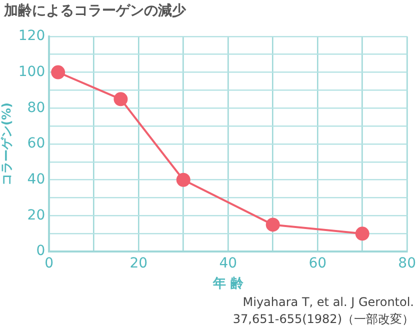  What do you see at coordinates (95, 11) in the screenshot?
I see `chart-title: 加齢によるコラーゲンの減少` at bounding box center [95, 11].